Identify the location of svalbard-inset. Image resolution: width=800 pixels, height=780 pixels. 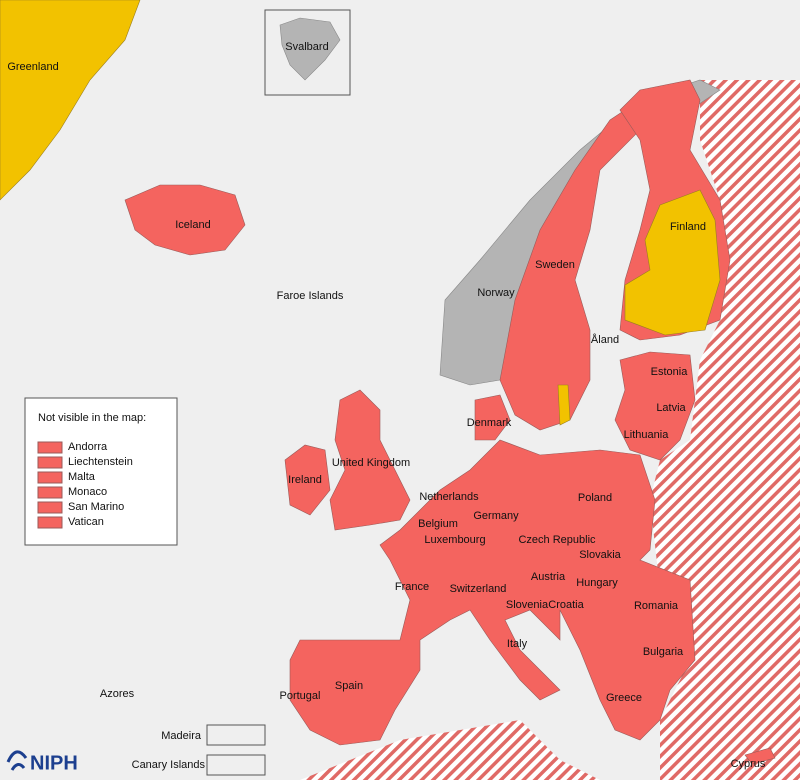
(307, 52).